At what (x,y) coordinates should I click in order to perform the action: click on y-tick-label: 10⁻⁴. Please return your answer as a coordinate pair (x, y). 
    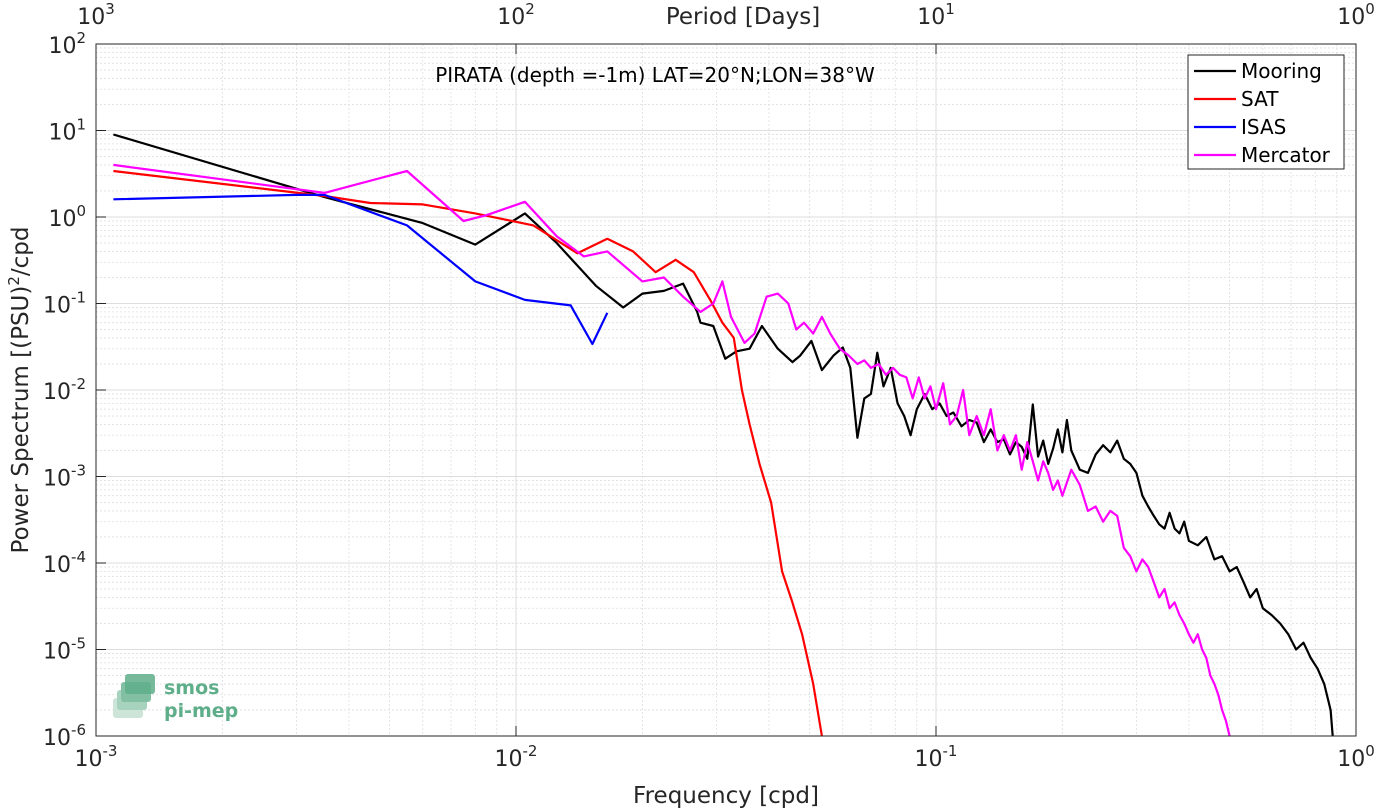
    Looking at the image, I should click on (64, 563).